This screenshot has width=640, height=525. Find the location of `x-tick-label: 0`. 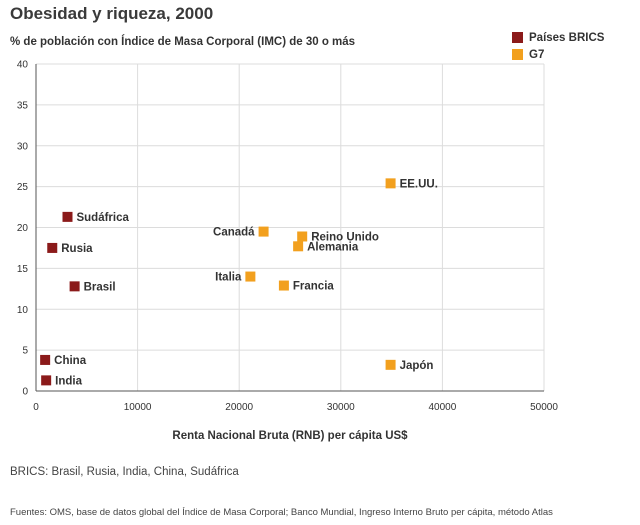

x-tick-label: 0 is located at coordinates (36, 407).